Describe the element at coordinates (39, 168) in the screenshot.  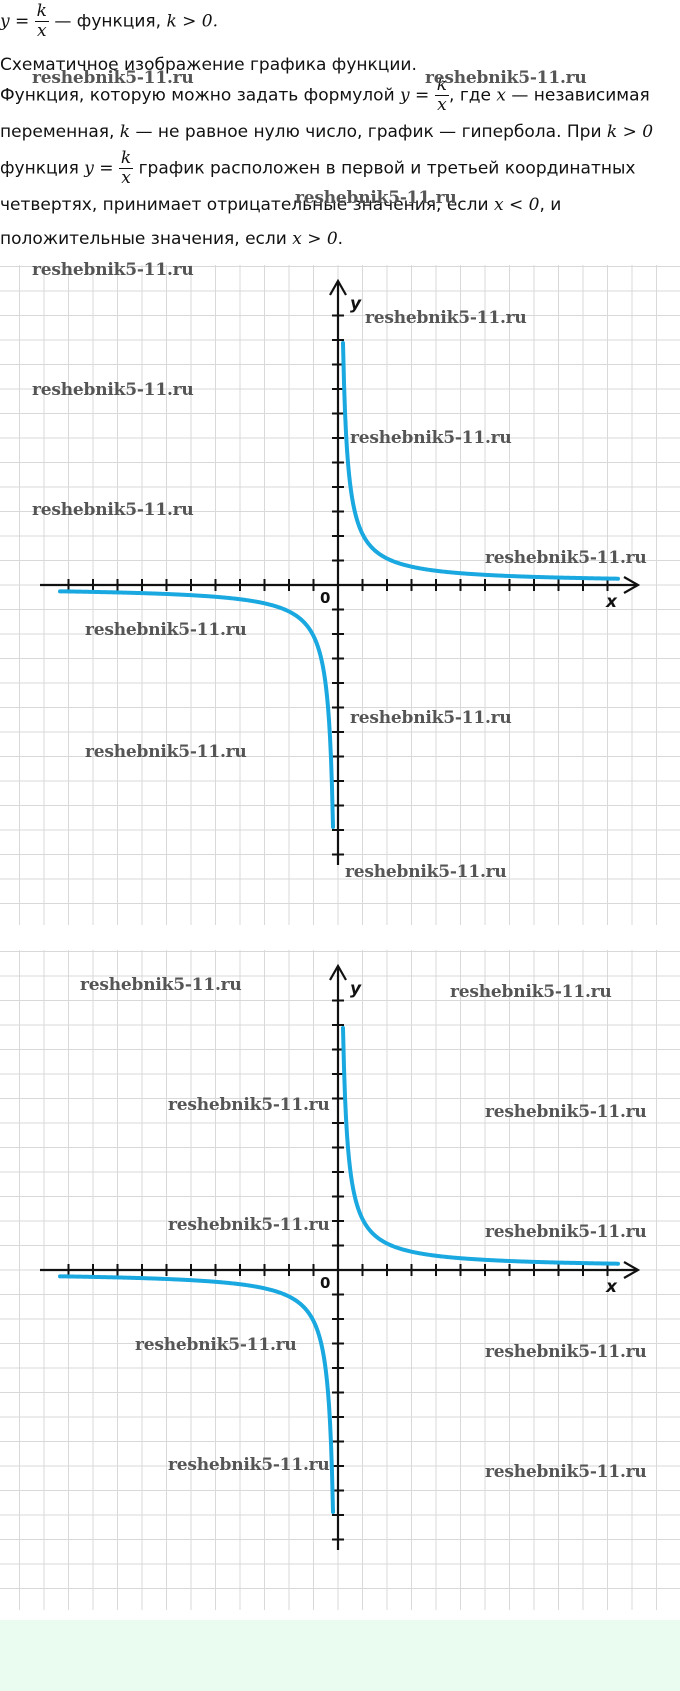
I see `paragraph-part-3: функция` at that location.